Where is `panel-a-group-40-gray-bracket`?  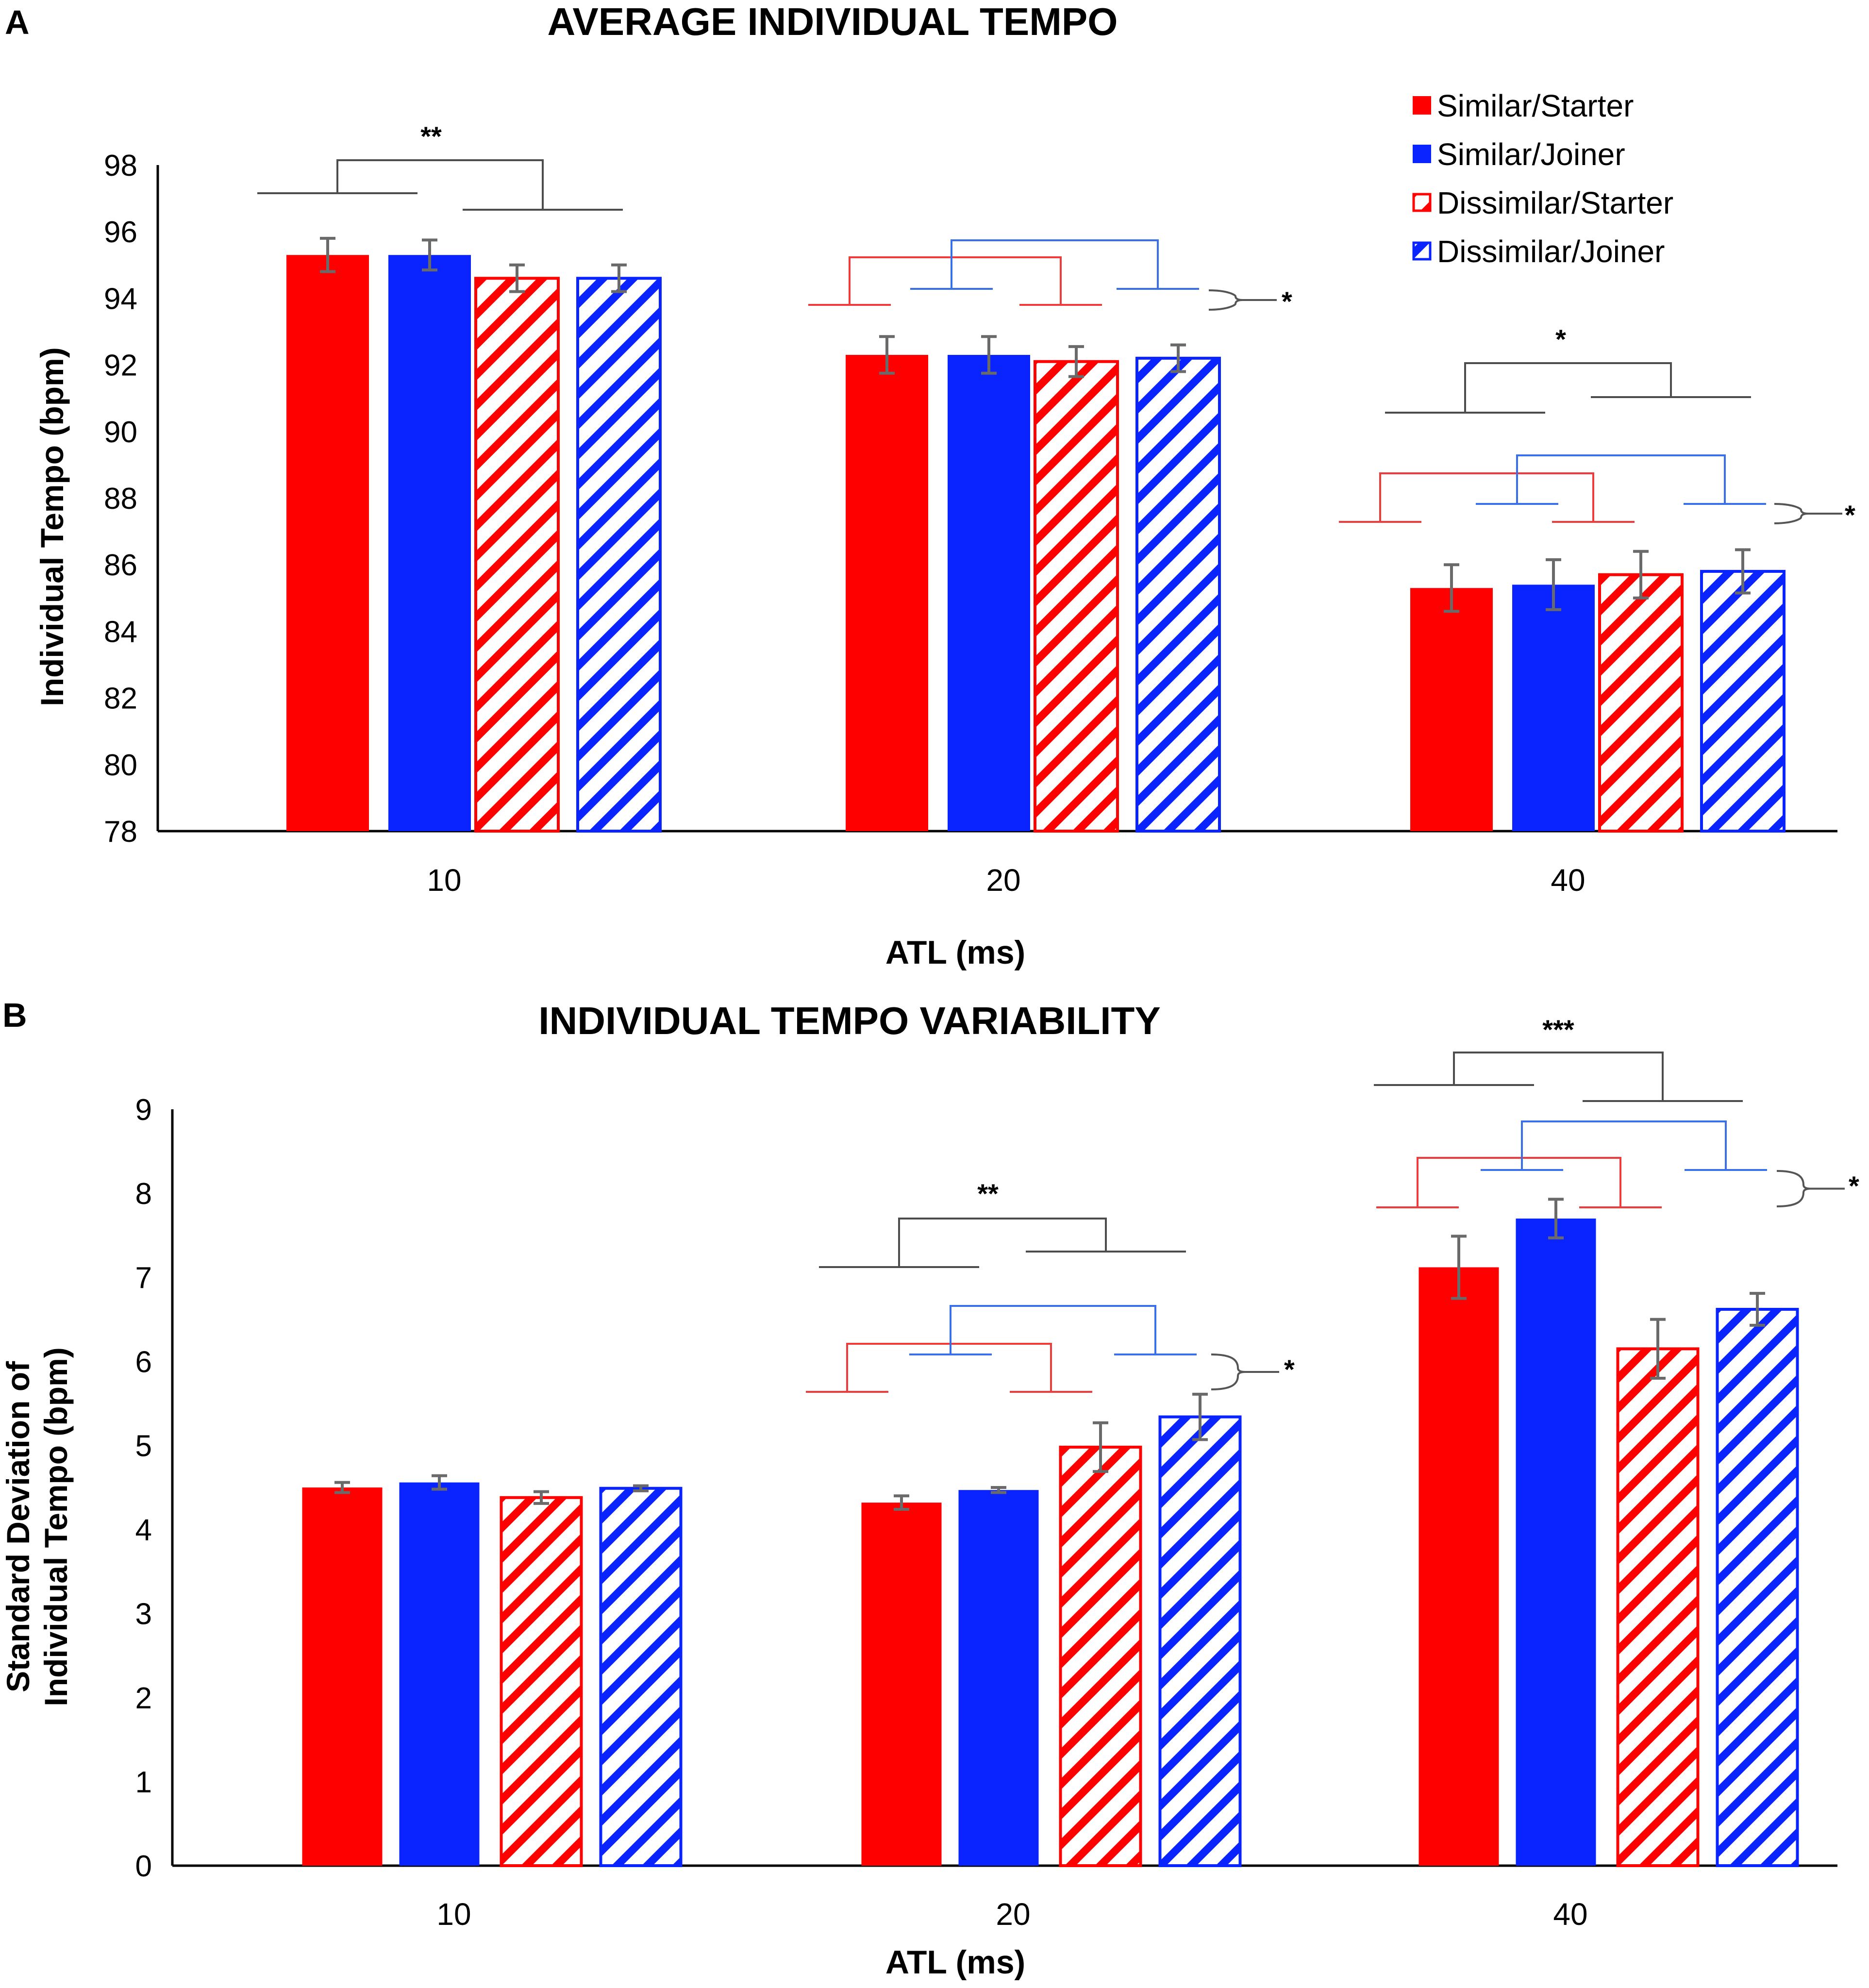 panel-a-group-40-gray-bracket is located at coordinates (1568, 388).